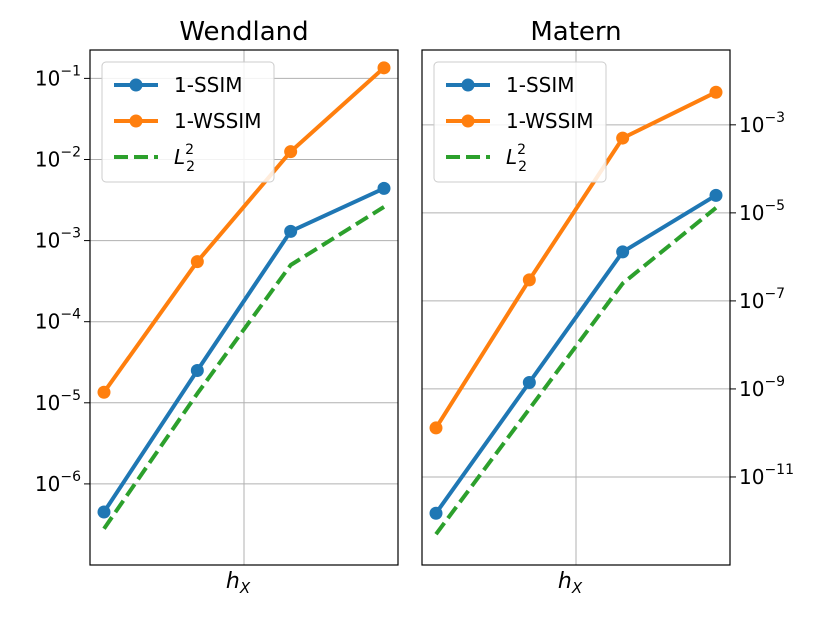 The width and height of the screenshot is (830, 623). I want to click on y-tick-label: 10⁻⁹, so click(762, 387).